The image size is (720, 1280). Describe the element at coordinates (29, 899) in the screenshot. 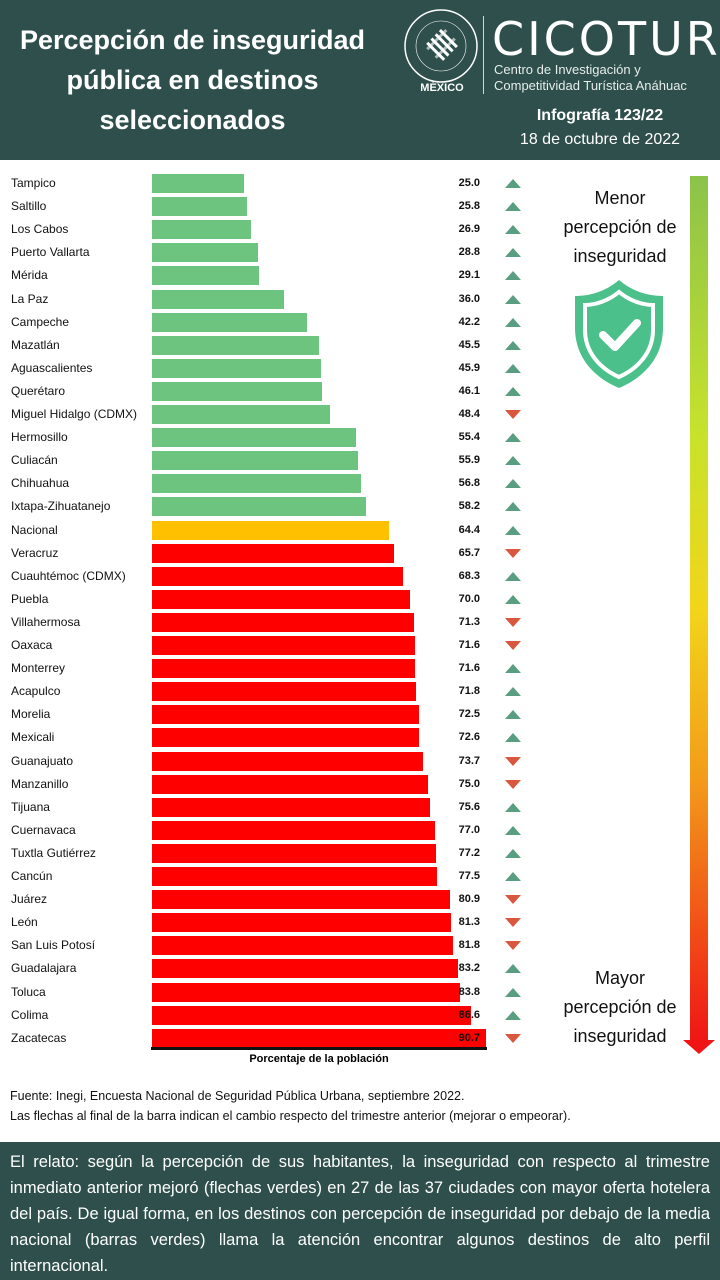

I see `category-label: Juárez` at that location.